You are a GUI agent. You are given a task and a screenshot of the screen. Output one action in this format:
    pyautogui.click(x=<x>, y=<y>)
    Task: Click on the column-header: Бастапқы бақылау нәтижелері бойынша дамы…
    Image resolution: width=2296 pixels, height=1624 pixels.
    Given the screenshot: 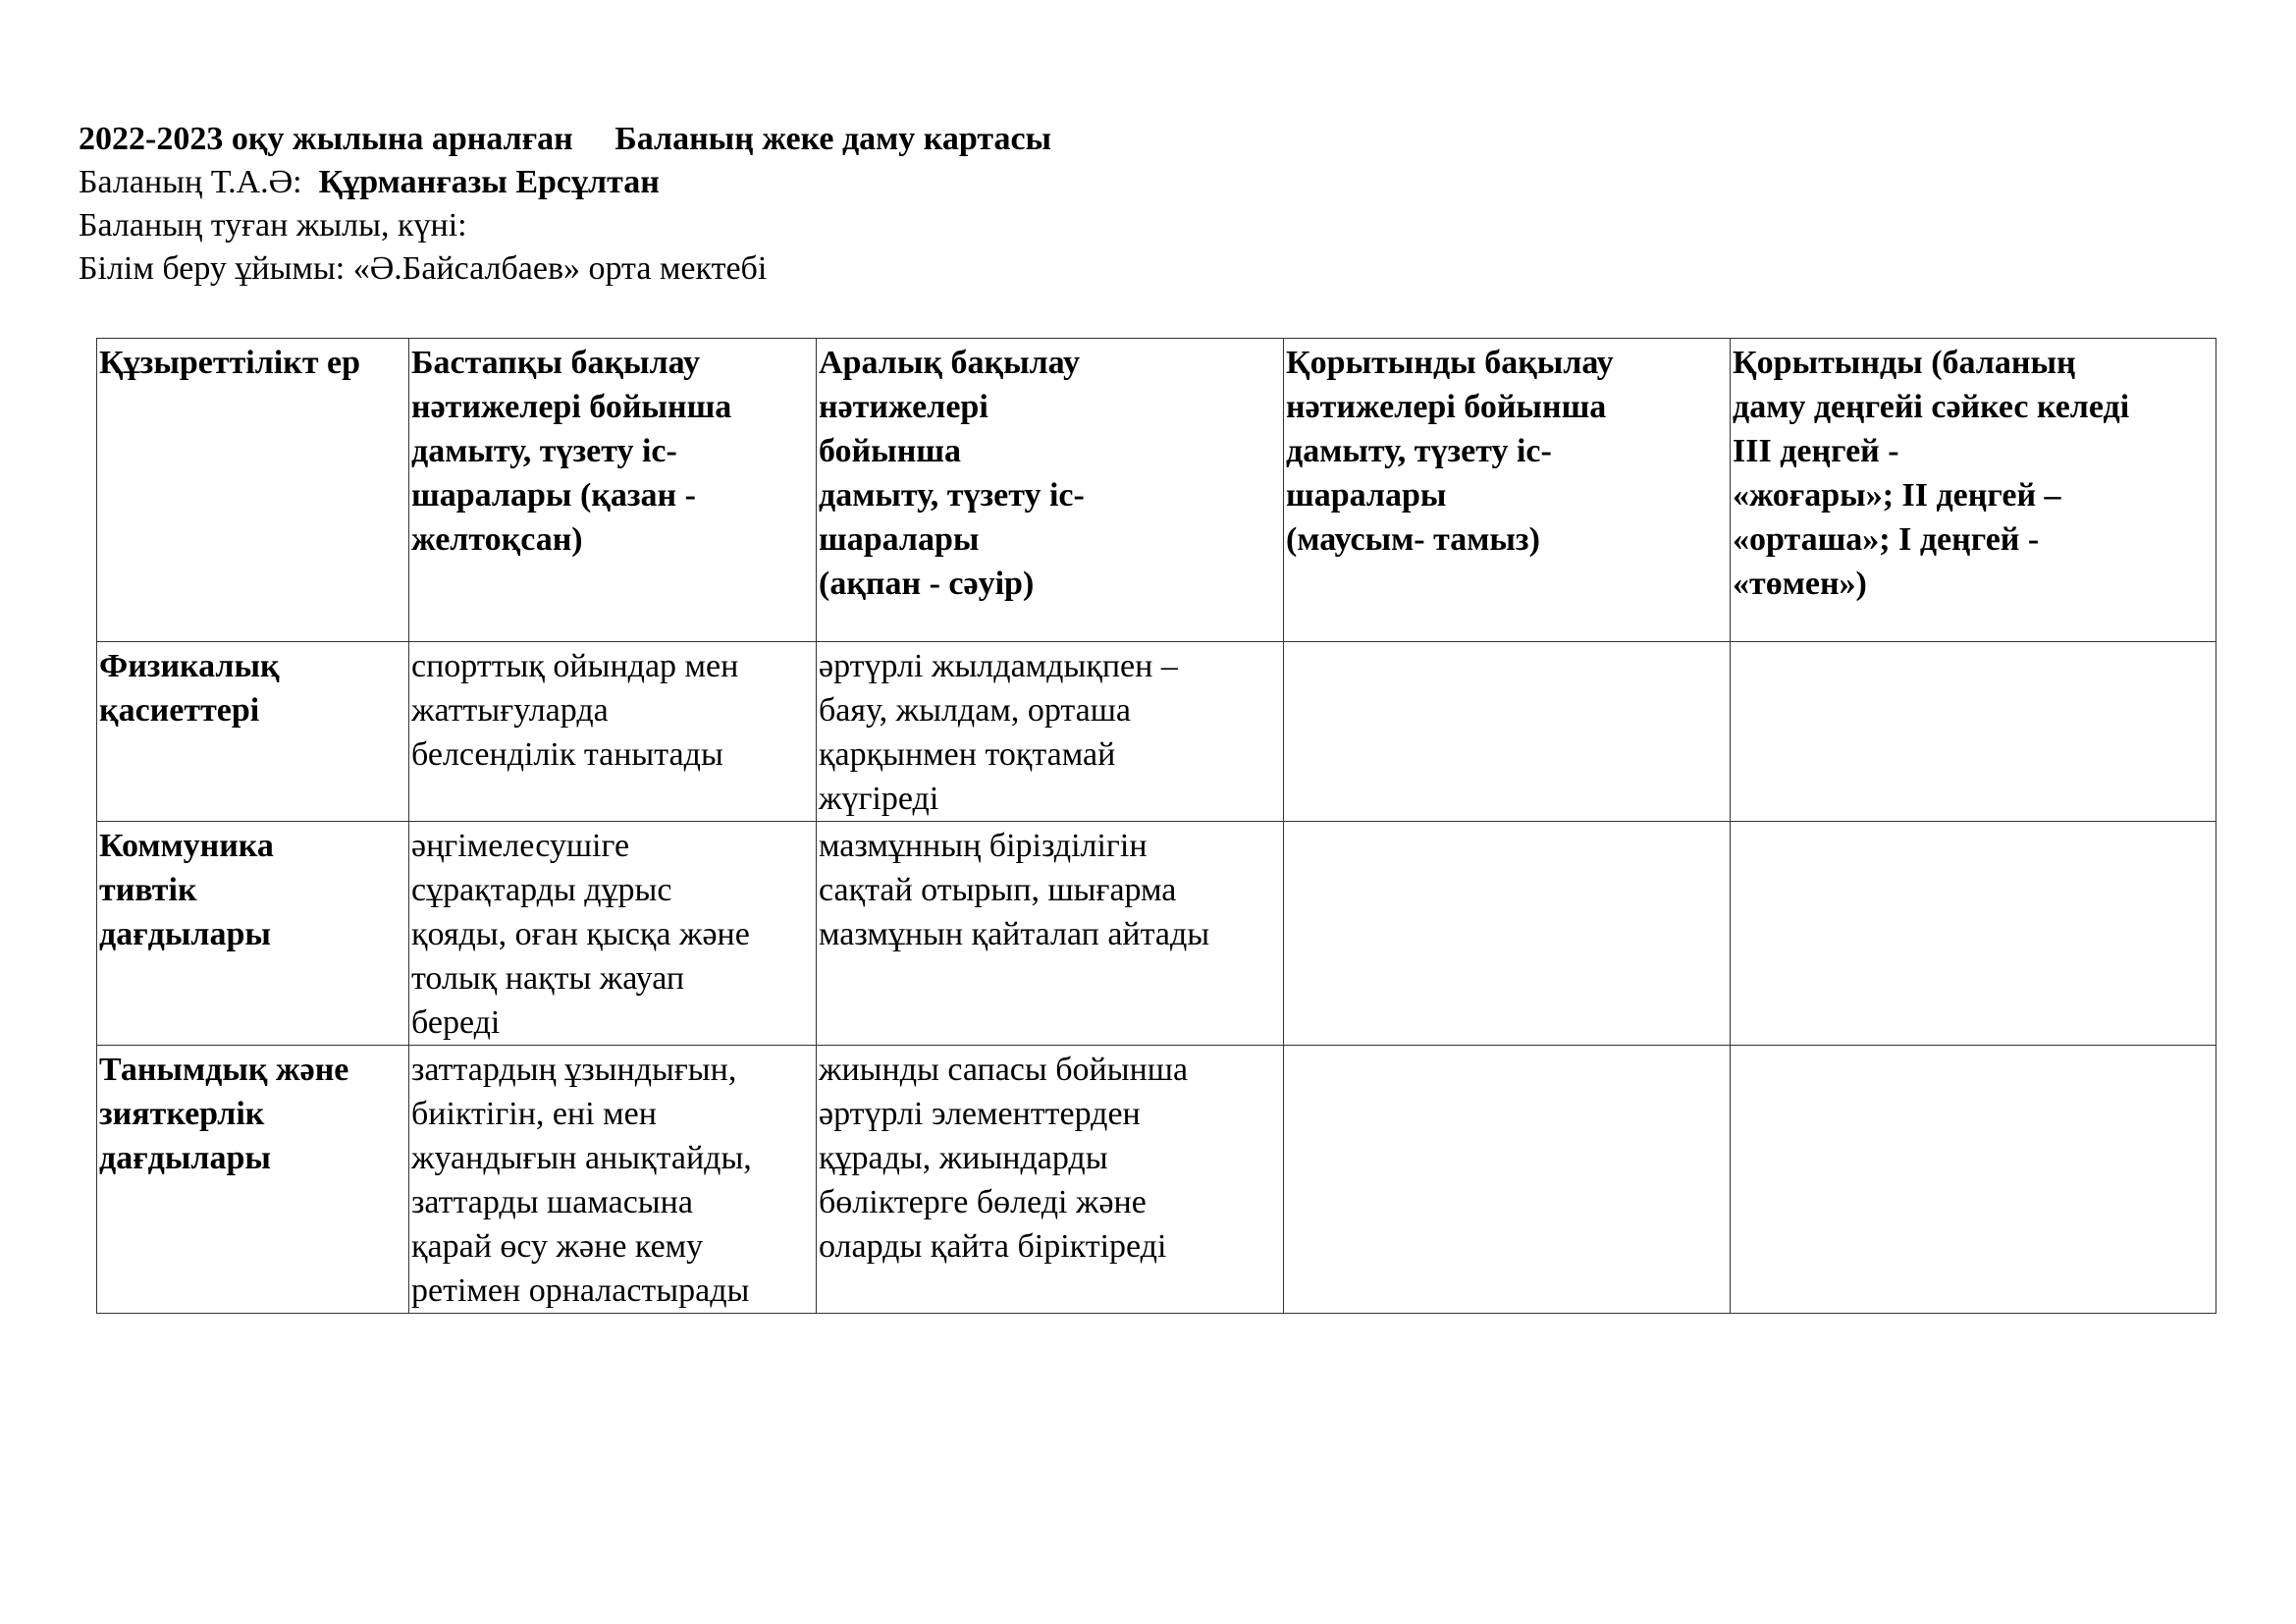 What is the action you would take?
    pyautogui.click(x=612, y=490)
    